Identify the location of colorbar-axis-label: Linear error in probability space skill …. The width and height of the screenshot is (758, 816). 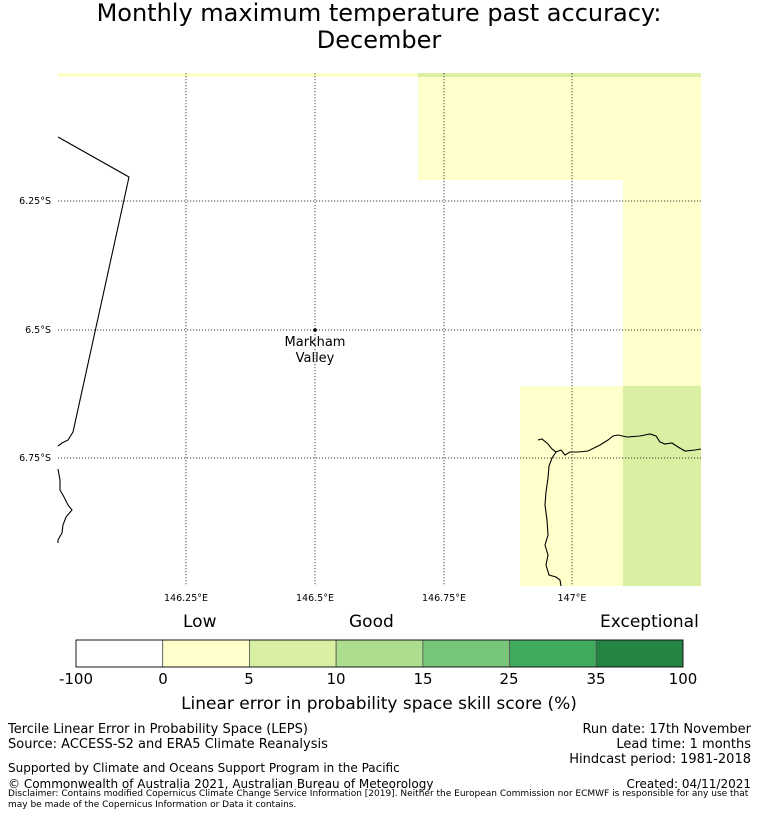
(379, 704).